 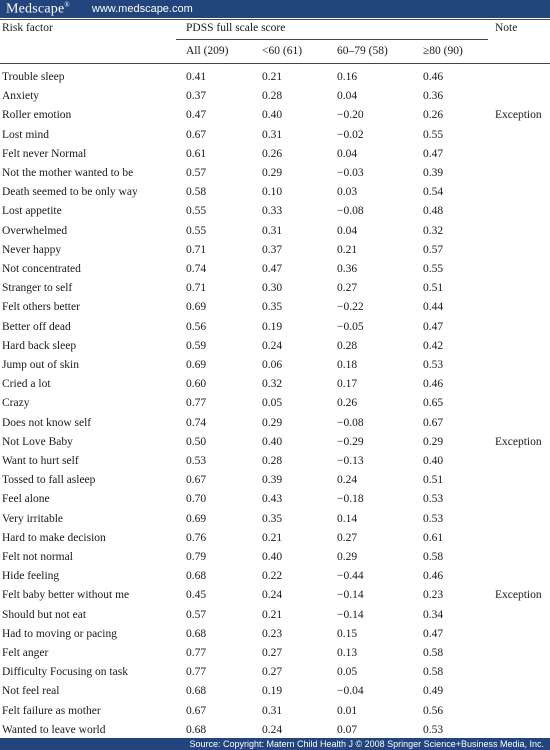 What do you see at coordinates (207, 51) in the screenshot?
I see `sub-header-all: All (209)` at bounding box center [207, 51].